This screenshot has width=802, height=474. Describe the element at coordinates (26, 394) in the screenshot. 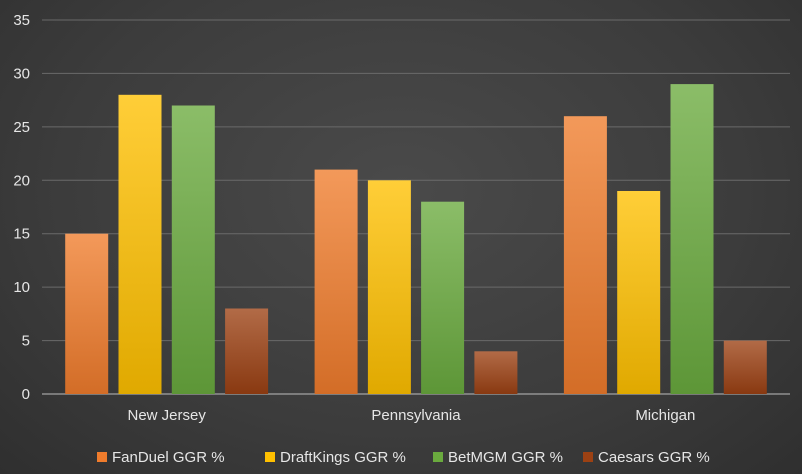

I see `y-tick-label: 0` at that location.